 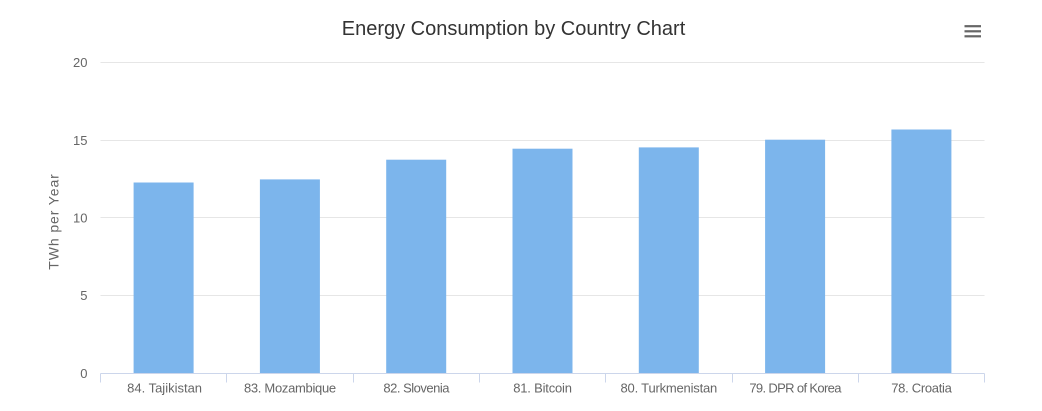 I want to click on svg-text:Energy Consumption by Country: Energy Consumption by Country Chart, so click(x=514, y=29).